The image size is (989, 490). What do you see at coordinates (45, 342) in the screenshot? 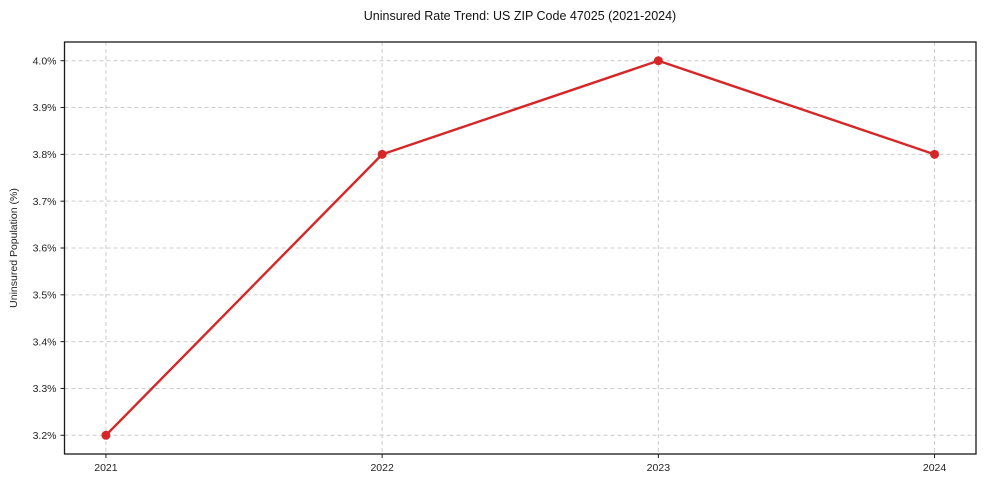
I see `y-tick-label: 3.4%` at bounding box center [45, 342].